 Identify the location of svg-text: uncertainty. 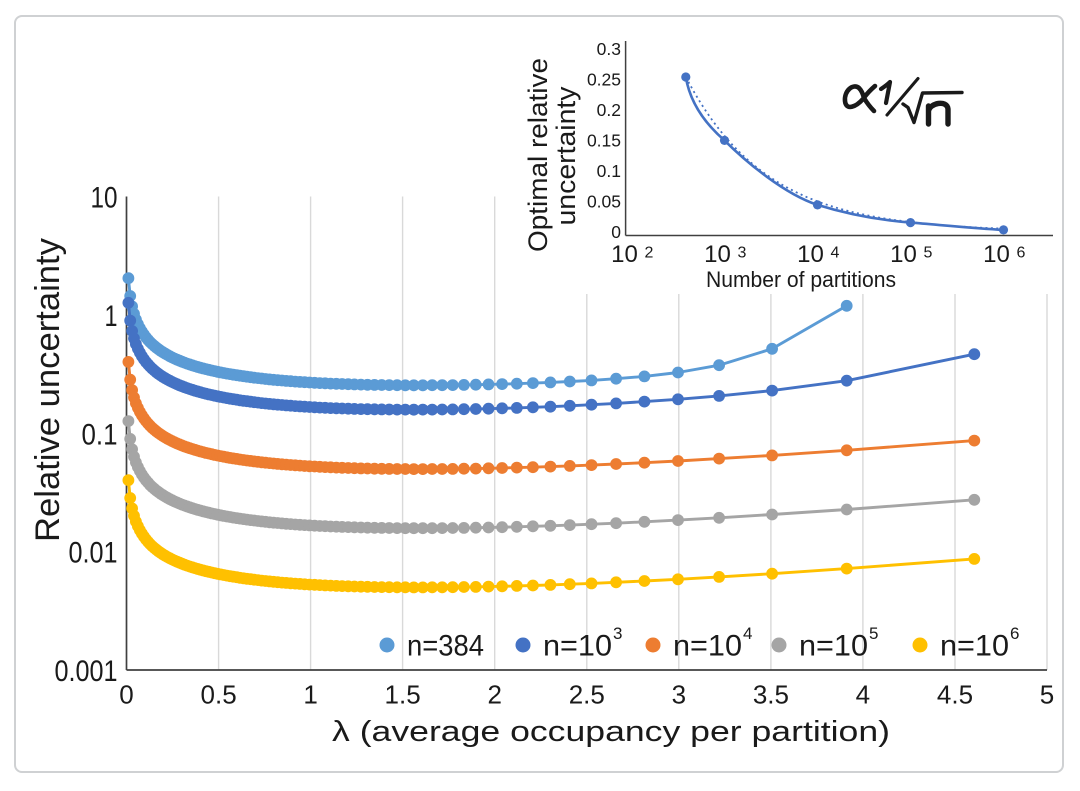
(566, 156).